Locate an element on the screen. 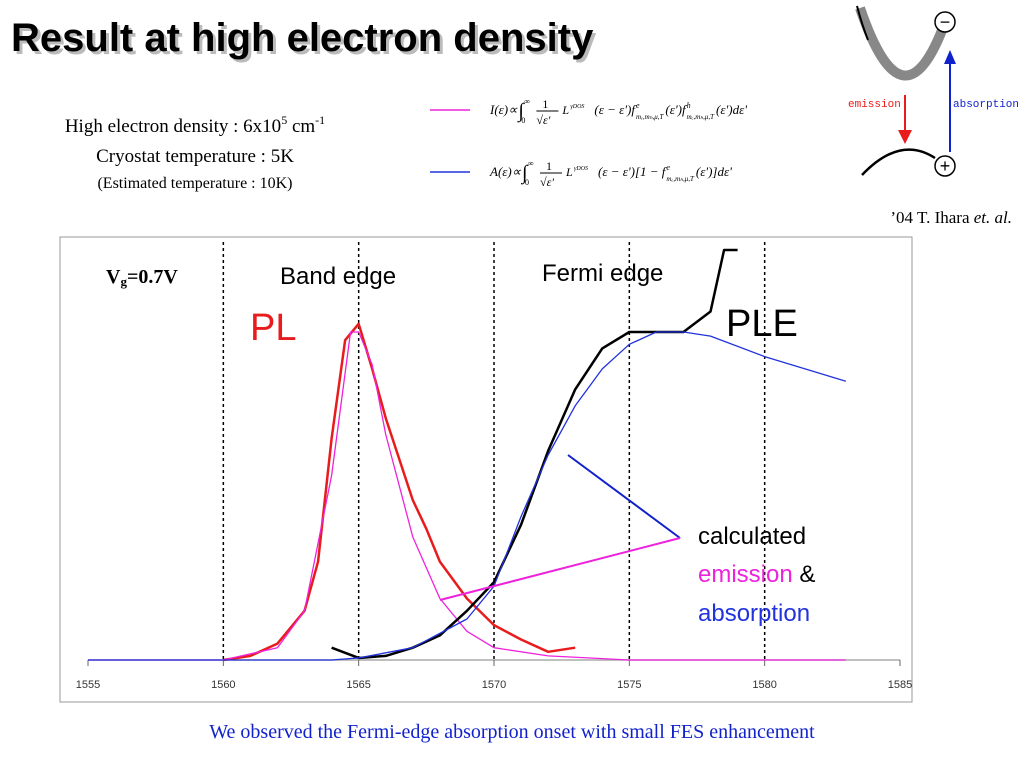 Image resolution: width=1024 pixels, height=768 pixels. minus: − is located at coordinates (945, 22).